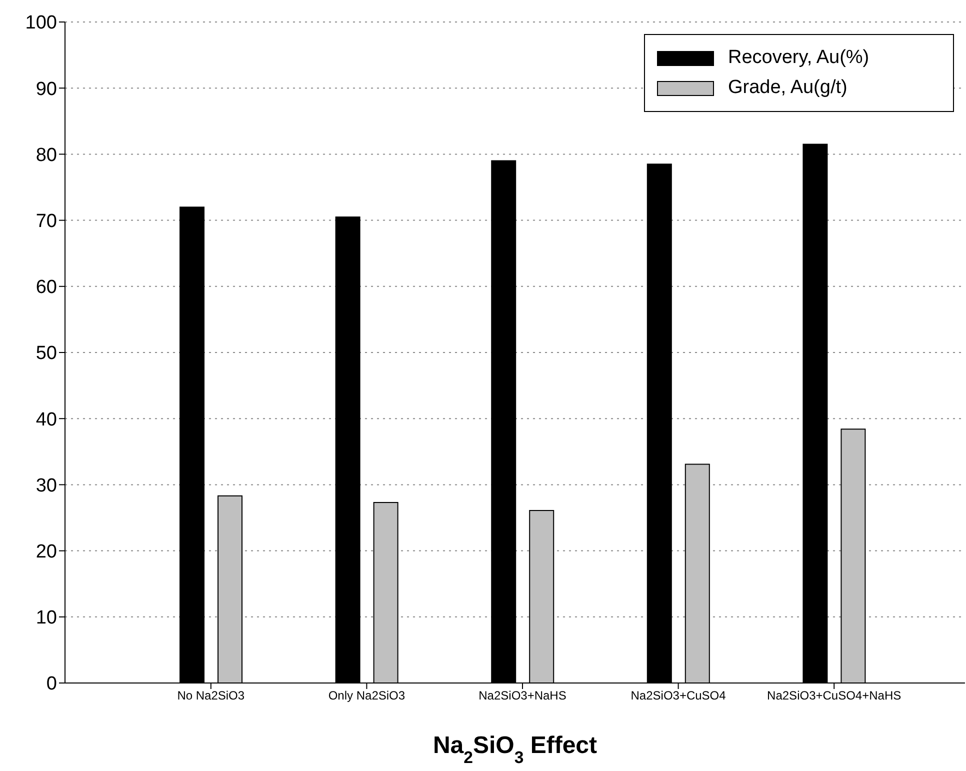 The image size is (966, 771). What do you see at coordinates (46, 485) in the screenshot?
I see `y-tick-label: 30` at bounding box center [46, 485].